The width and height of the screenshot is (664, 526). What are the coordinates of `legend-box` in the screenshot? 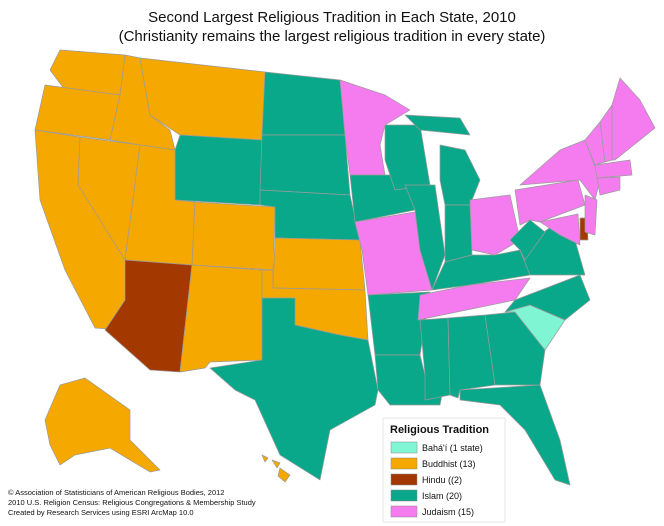 It's located at (444, 470).